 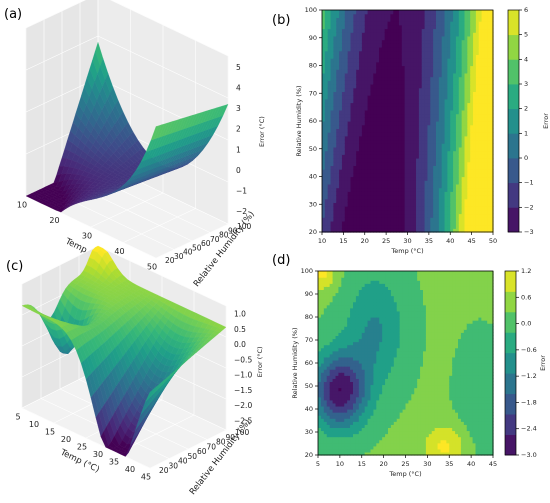 What do you see at coordinates (262, 131) in the screenshot?
I see `z-axis-label: Error (°C)` at bounding box center [262, 131].